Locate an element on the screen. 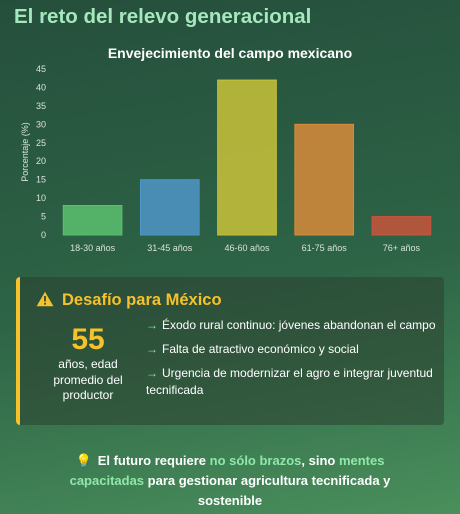 This screenshot has height=514, width=460. challenge-heading: Desafío para México is located at coordinates (129, 300).